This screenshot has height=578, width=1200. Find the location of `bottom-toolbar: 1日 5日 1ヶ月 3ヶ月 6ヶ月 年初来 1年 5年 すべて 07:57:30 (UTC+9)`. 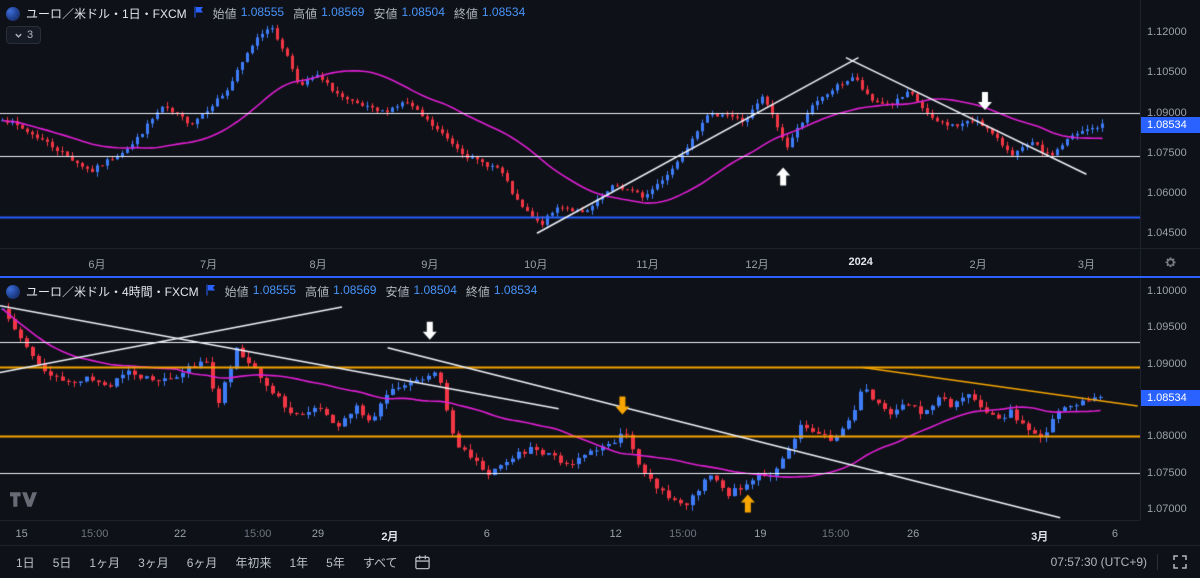

bottom-toolbar: 1日 5日 1ヶ月 3ヶ月 6ヶ月 年初来 1年 5年 すべて 07:57:30 (UTC+9) is located at coordinates (600, 561).